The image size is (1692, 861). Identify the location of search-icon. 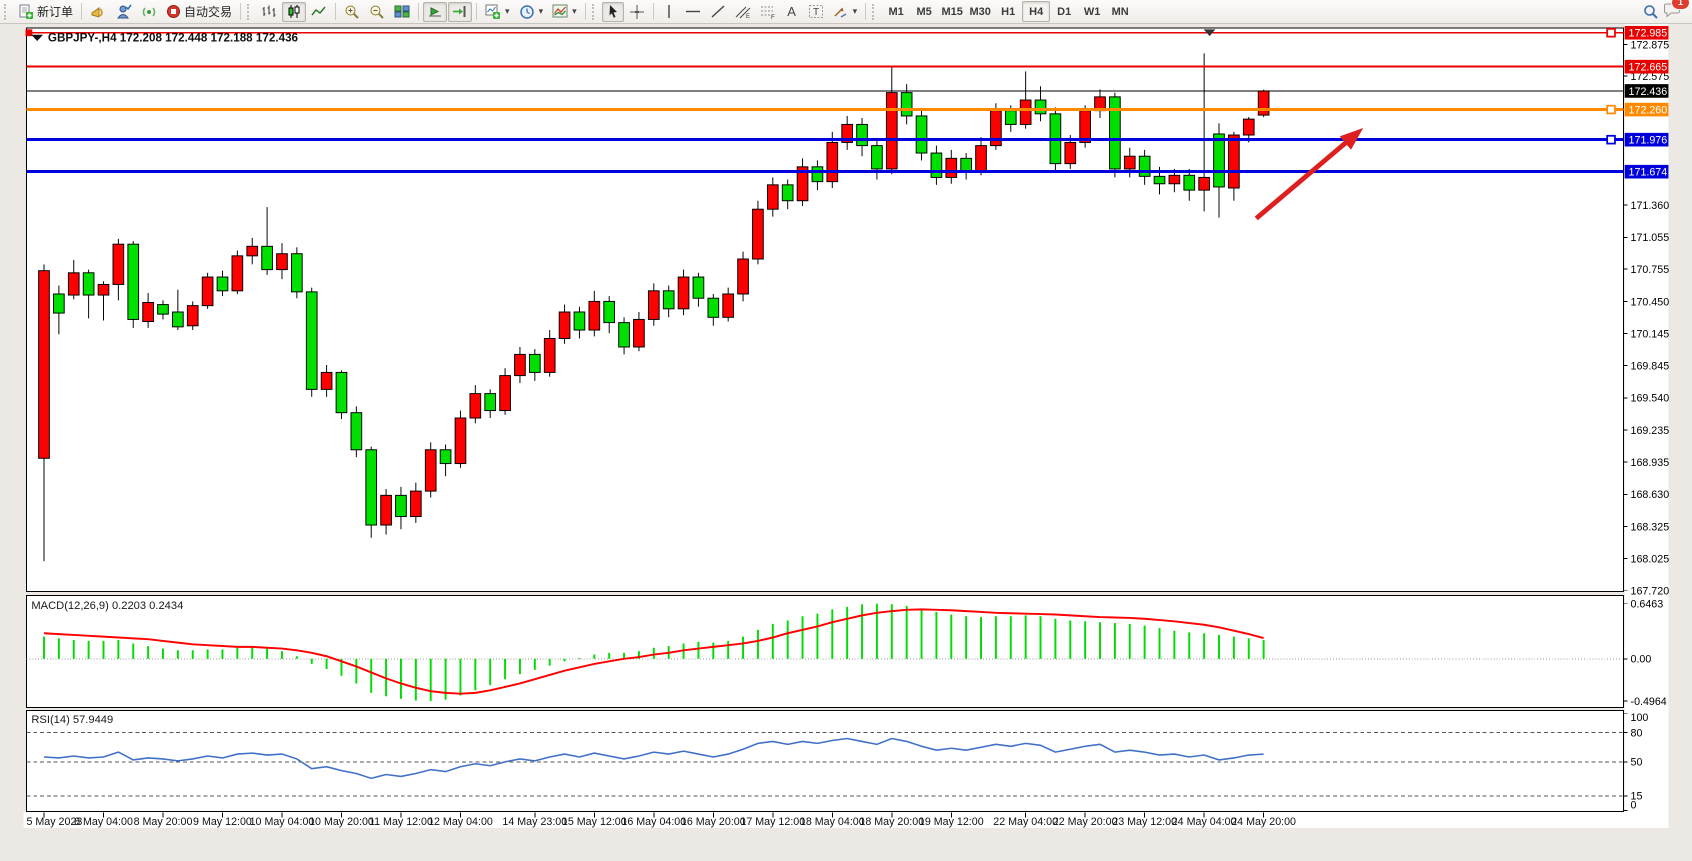
(1651, 11).